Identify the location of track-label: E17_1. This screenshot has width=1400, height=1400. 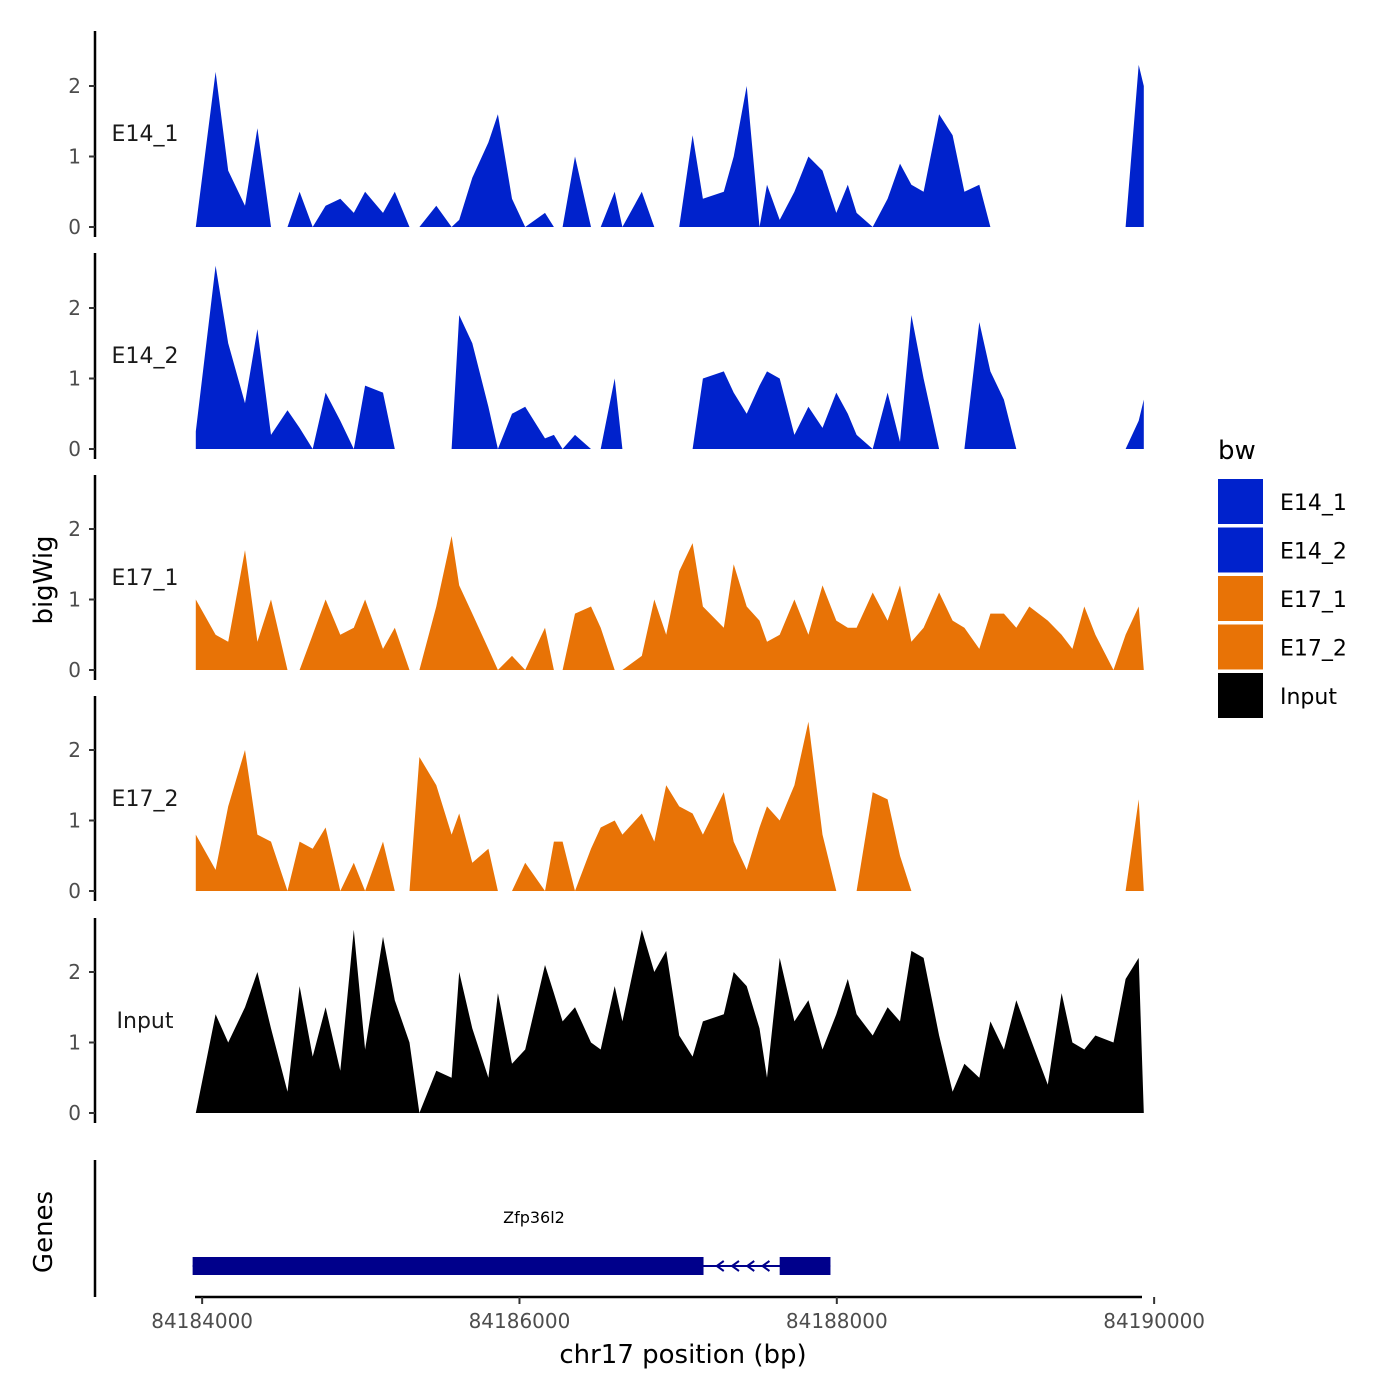
(145, 578).